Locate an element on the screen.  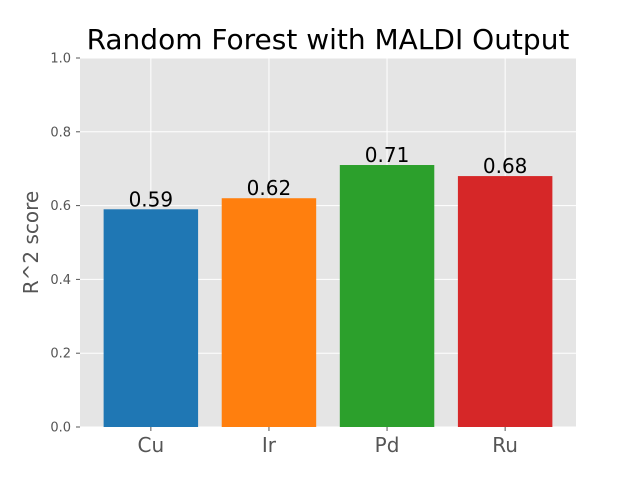
y-axis-ticks: 0.0 0.2 0.4 0.6 0.8 1.0 is located at coordinates (65, 244).